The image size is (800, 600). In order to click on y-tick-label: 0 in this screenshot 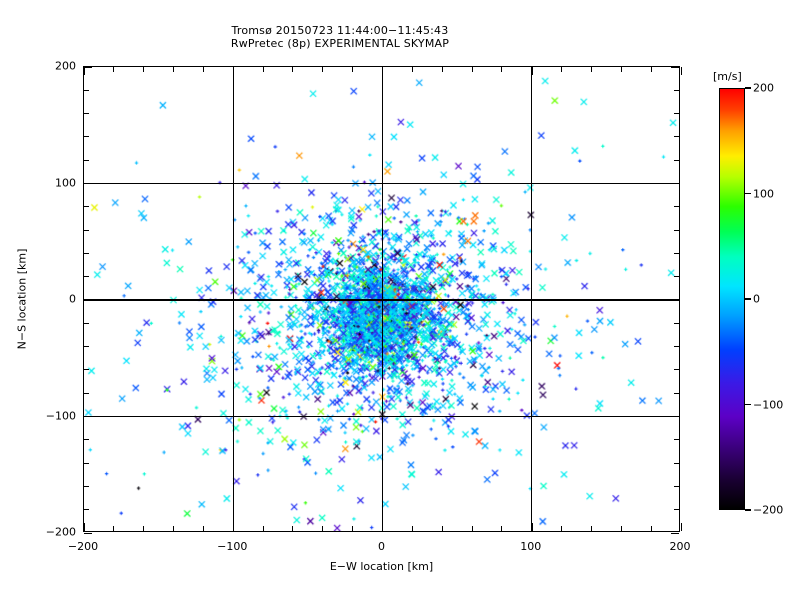, I will do `click(72, 299)`.